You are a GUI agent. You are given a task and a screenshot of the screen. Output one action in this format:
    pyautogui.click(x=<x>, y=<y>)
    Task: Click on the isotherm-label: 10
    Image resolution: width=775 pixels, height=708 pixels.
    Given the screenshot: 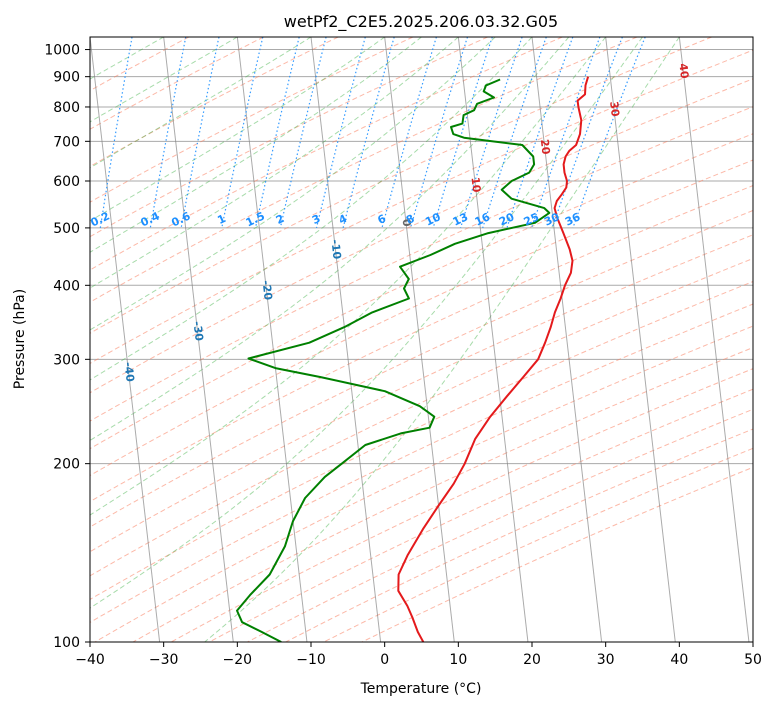 What is the action you would take?
    pyautogui.click(x=476, y=185)
    